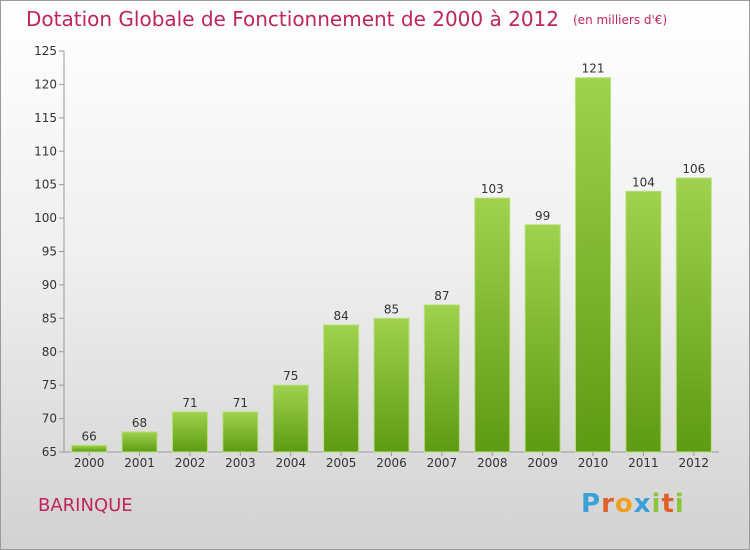 The image size is (750, 550). I want to click on y-tick-label: 90, so click(49, 285).